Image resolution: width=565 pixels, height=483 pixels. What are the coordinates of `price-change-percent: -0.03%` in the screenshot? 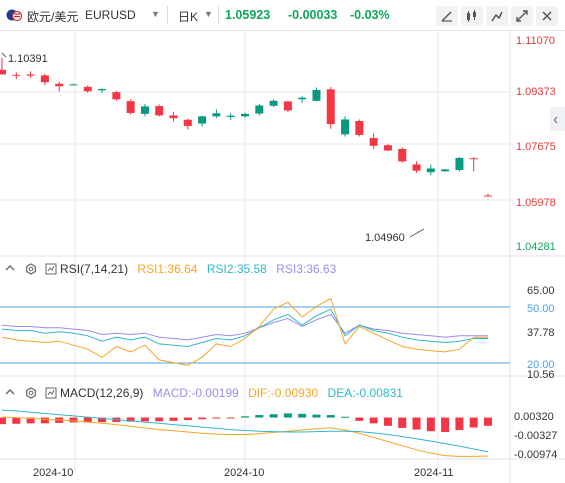 It's located at (370, 15).